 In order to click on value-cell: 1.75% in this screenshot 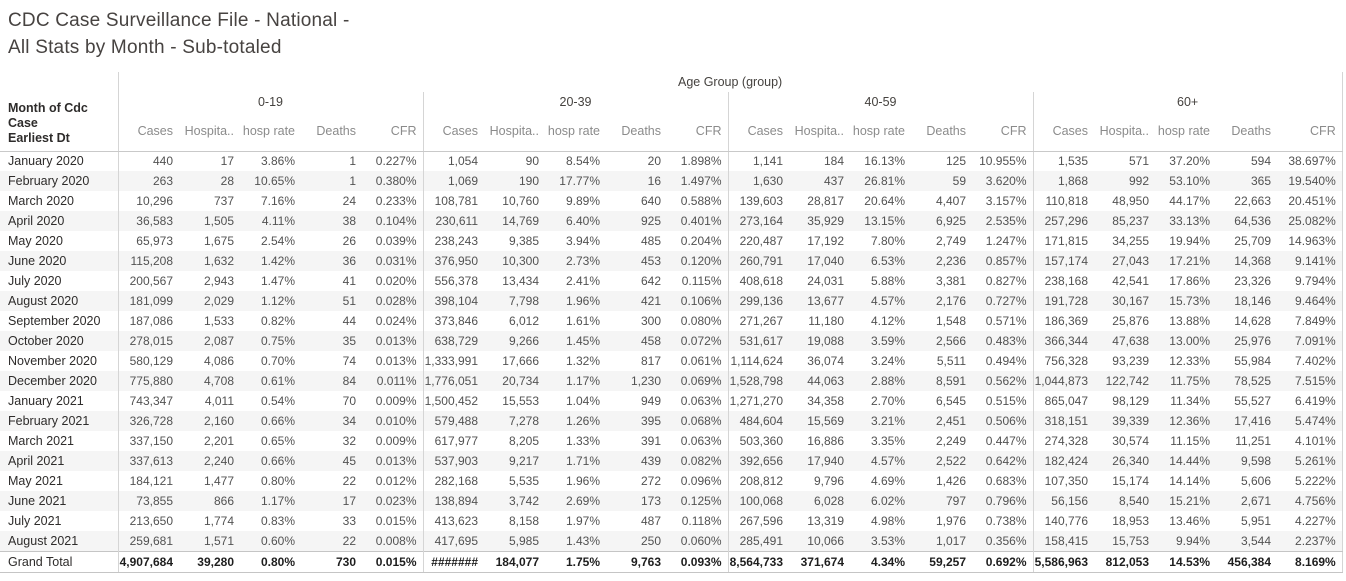, I will do `click(575, 561)`.